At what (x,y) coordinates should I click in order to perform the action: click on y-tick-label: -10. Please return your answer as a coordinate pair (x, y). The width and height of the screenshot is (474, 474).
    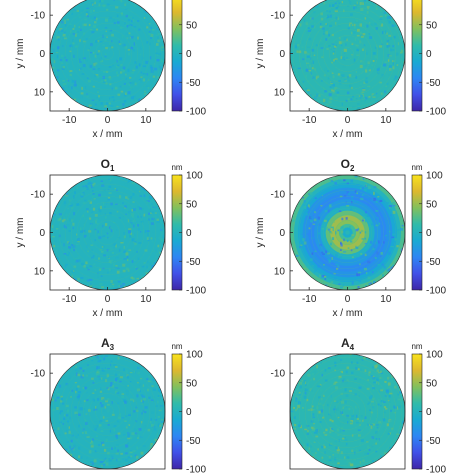
    Looking at the image, I should click on (278, 374).